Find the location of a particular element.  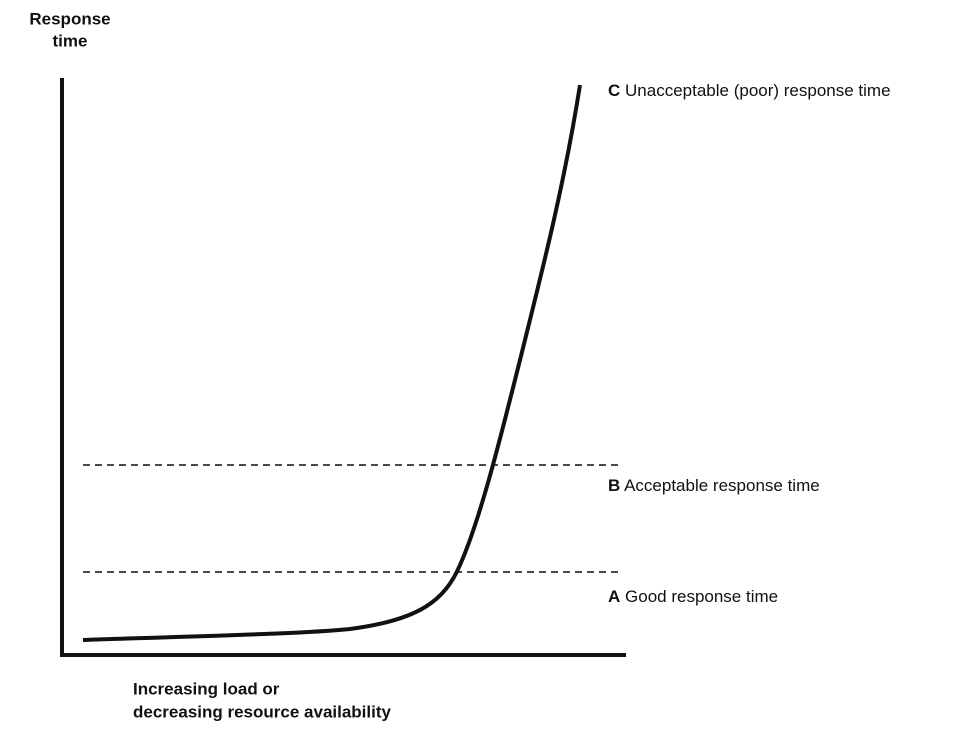

zone-text: Unacceptable (poor) response time is located at coordinates (758, 90).